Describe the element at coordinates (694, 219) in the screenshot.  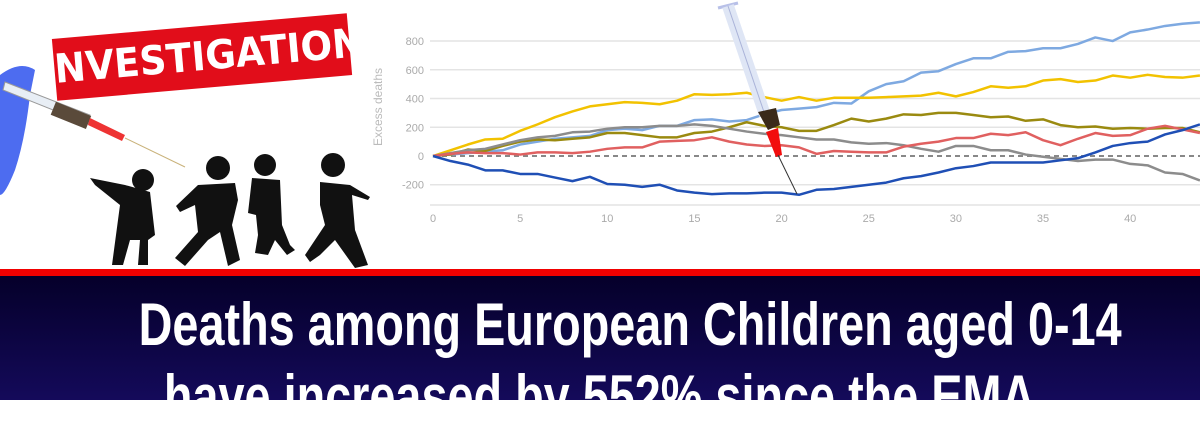
I see `x-tick-label: 15` at that location.